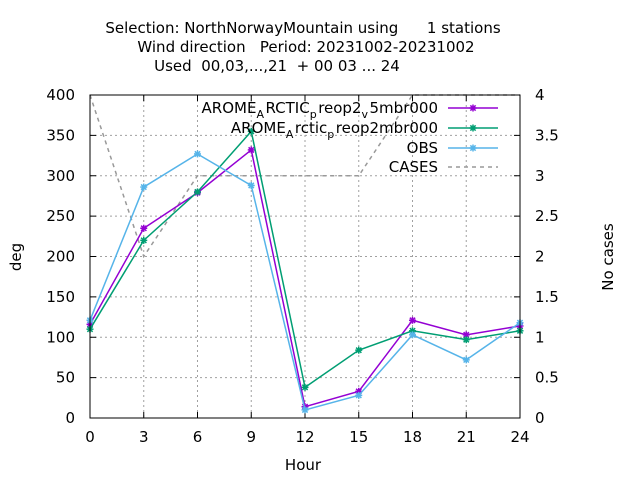 This screenshot has height=480, width=640. Describe the element at coordinates (60, 176) in the screenshot. I see `y-tick-label: 300` at that location.